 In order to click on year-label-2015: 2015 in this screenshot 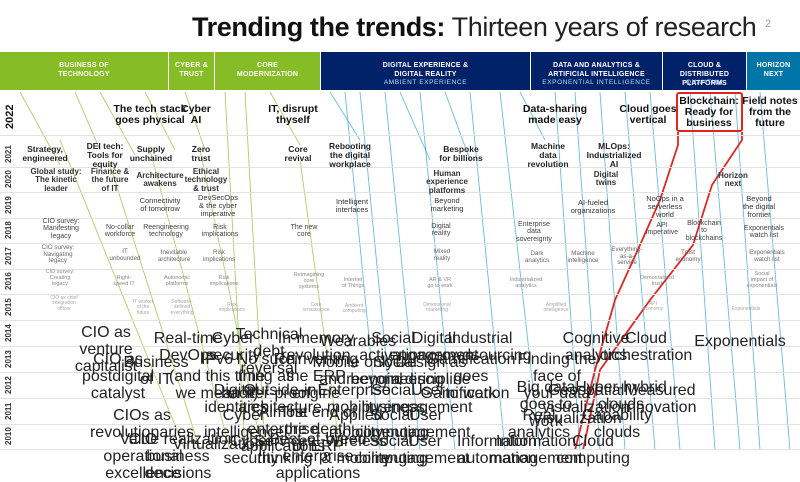, I will do `click(8, 307)`.